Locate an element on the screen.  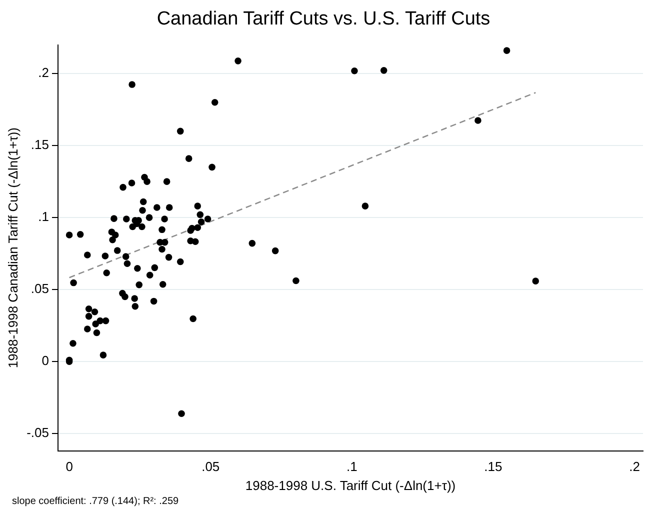
x-tick-label: .1 is located at coordinates (352, 466).